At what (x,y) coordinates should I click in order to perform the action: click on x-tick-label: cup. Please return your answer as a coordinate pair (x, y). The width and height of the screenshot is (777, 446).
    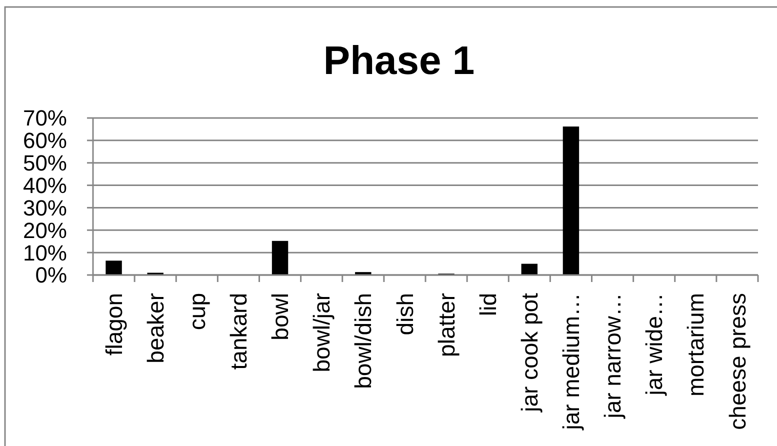
    Looking at the image, I should click on (197, 311).